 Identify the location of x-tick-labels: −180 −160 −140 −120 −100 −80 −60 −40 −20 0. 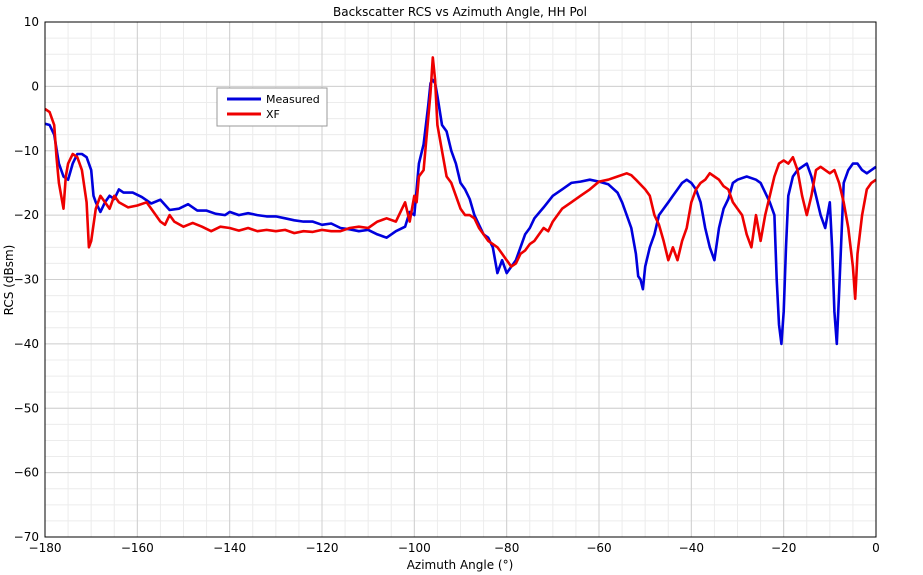
(454, 548).